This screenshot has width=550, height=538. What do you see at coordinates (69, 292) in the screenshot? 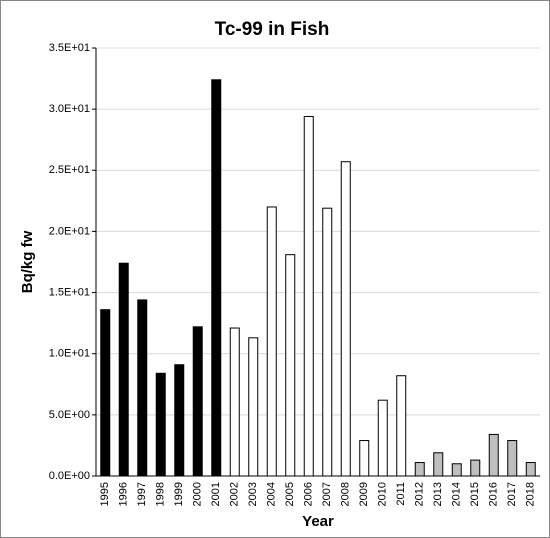
I see `y-tick-label: 1.5E+01` at bounding box center [69, 292].